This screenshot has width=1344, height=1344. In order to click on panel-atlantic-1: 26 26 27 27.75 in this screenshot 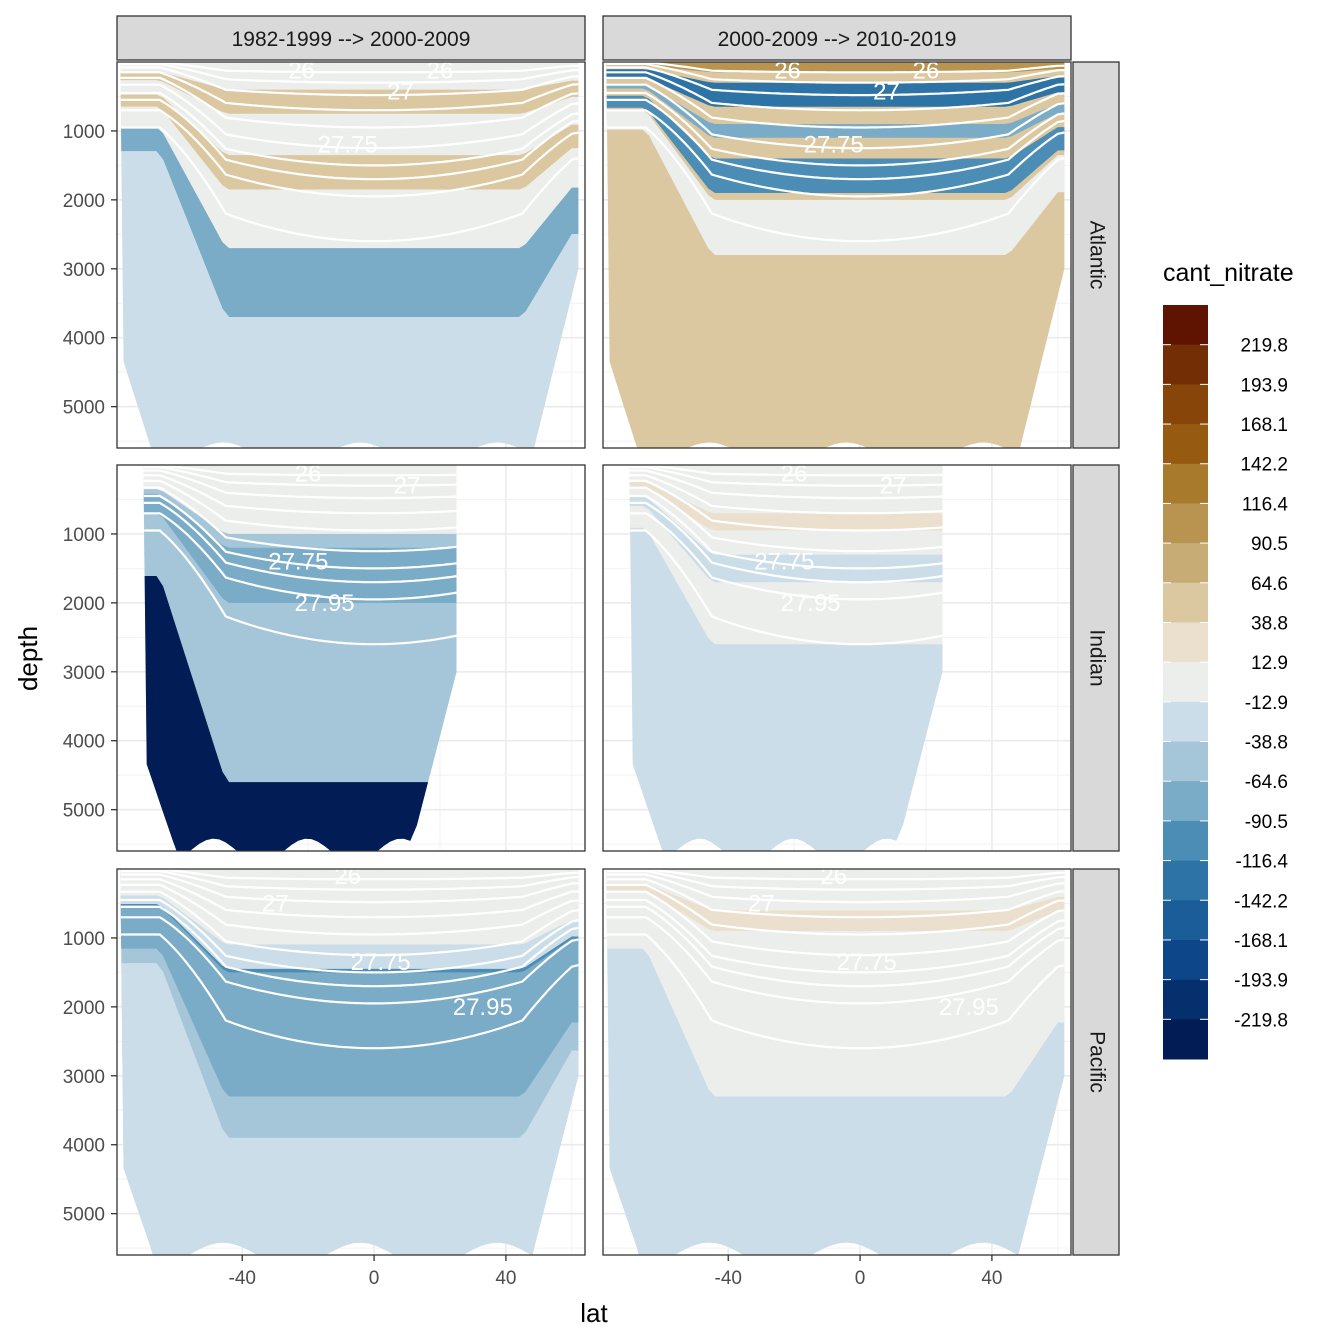, I will do `click(837, 253)`.